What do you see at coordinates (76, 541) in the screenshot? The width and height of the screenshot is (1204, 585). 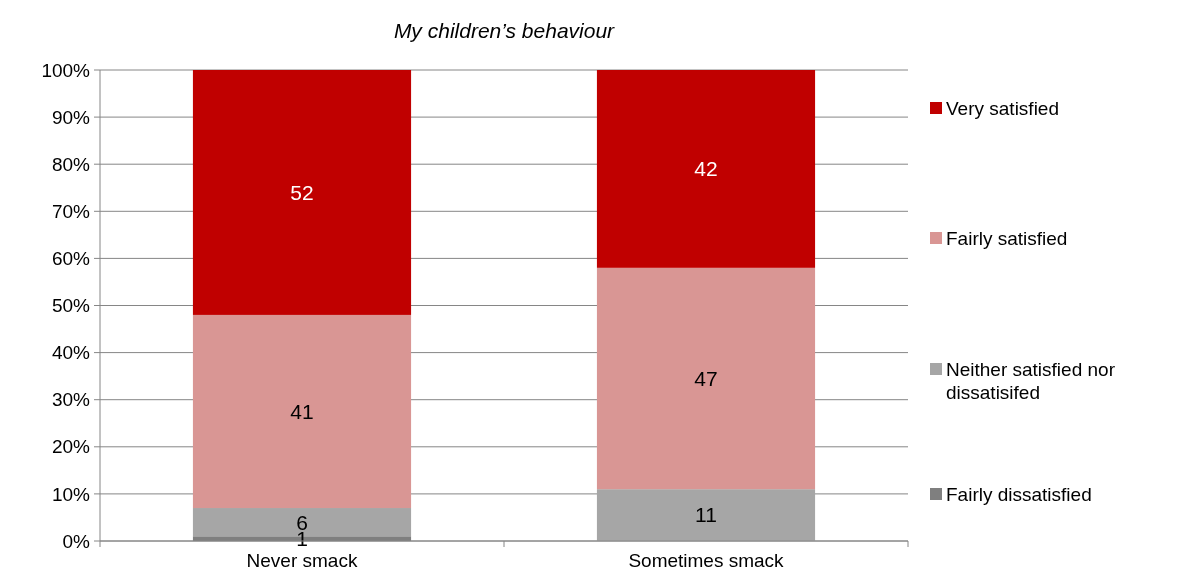 I see `y-tick-label: 0%` at bounding box center [76, 541].